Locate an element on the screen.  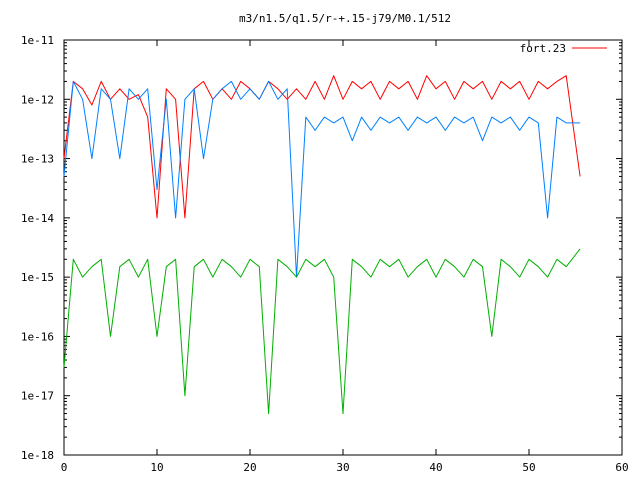
y-tick-label: 1e-16 is located at coordinates (37, 336).